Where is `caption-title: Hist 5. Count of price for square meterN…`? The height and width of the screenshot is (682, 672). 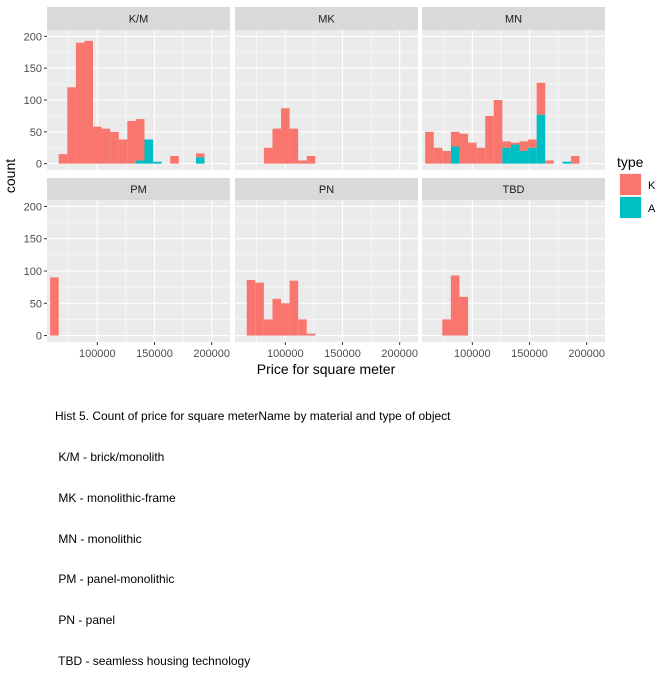
caption-title: Hist 5. Count of price for square meterN… is located at coordinates (253, 416).